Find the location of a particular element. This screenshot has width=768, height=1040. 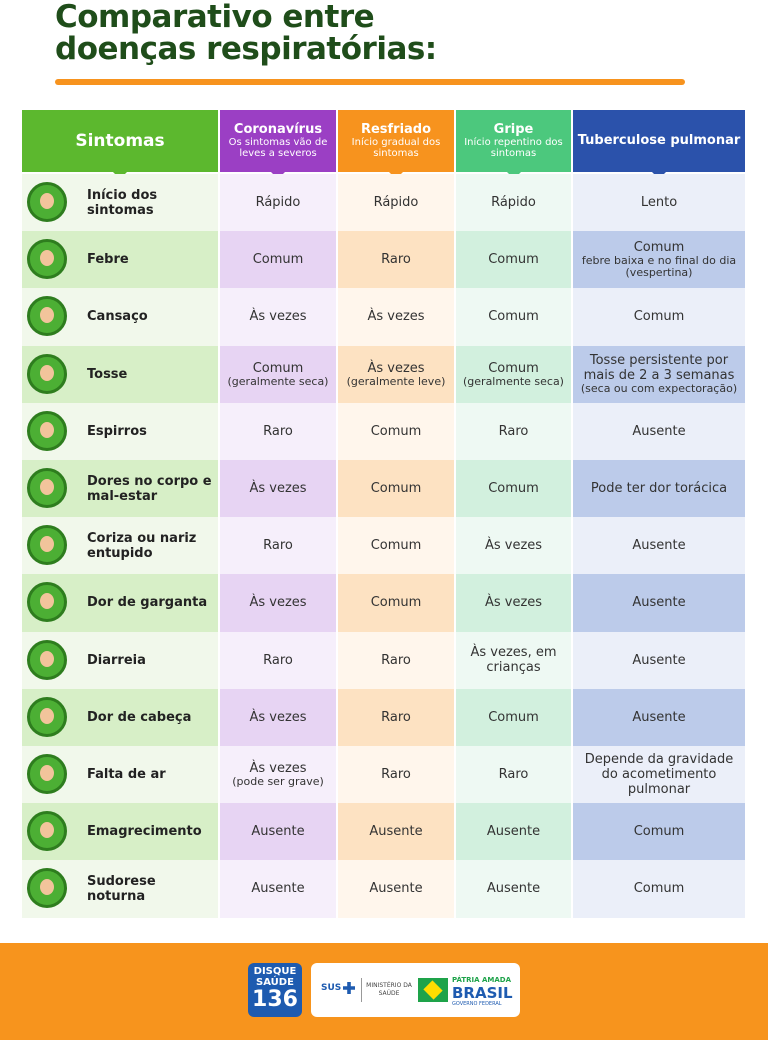

cell-note: (geralmente leve) is located at coordinates (396, 381).